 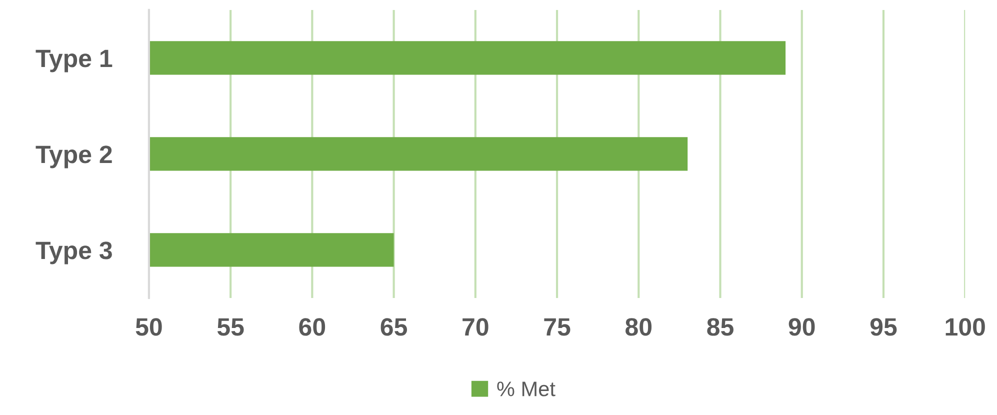 What do you see at coordinates (883, 327) in the screenshot?
I see `x-tick-label: 95` at bounding box center [883, 327].